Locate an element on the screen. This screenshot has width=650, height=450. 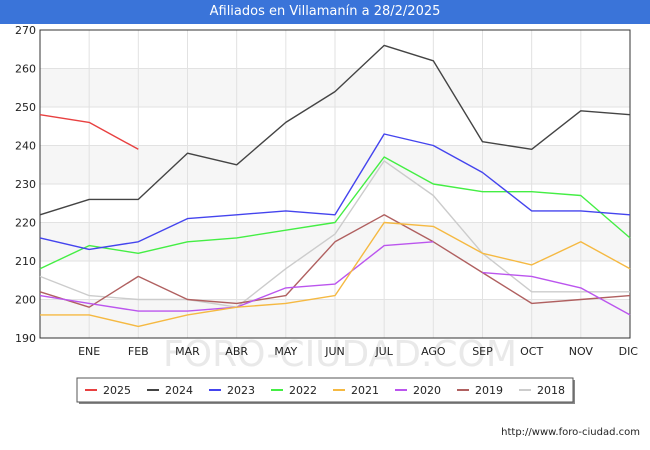
series-line-2025 is located at coordinates (89, 132).